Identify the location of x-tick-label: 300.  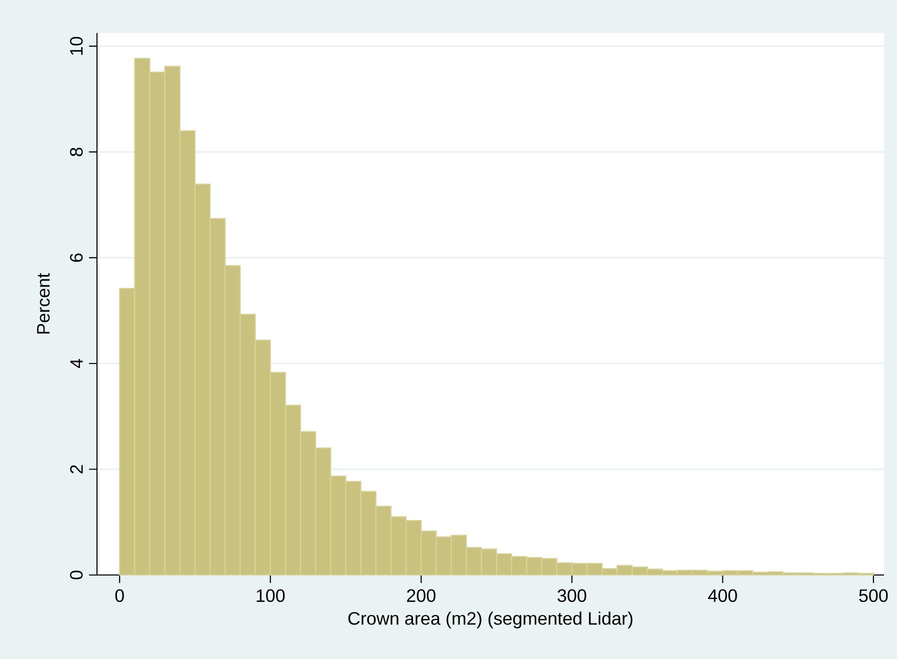
(572, 595).